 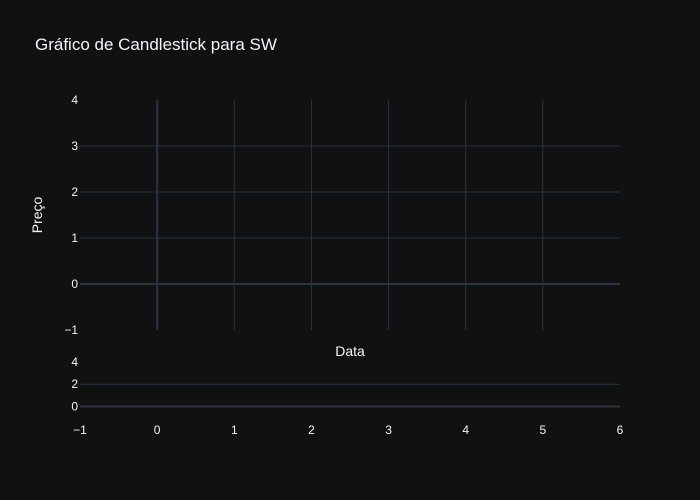 What do you see at coordinates (234, 430) in the screenshot?
I see `x-tick-label: 1` at bounding box center [234, 430].